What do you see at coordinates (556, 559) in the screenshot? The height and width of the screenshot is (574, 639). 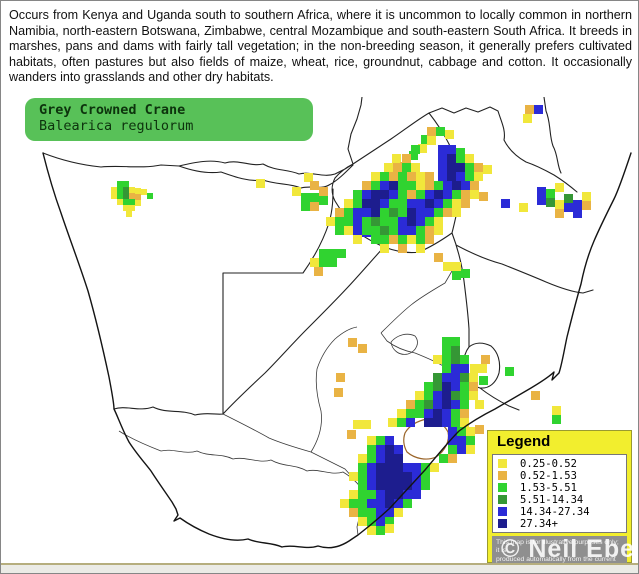 I see `disclaimer-line: produced automatically from the current` at bounding box center [556, 559].